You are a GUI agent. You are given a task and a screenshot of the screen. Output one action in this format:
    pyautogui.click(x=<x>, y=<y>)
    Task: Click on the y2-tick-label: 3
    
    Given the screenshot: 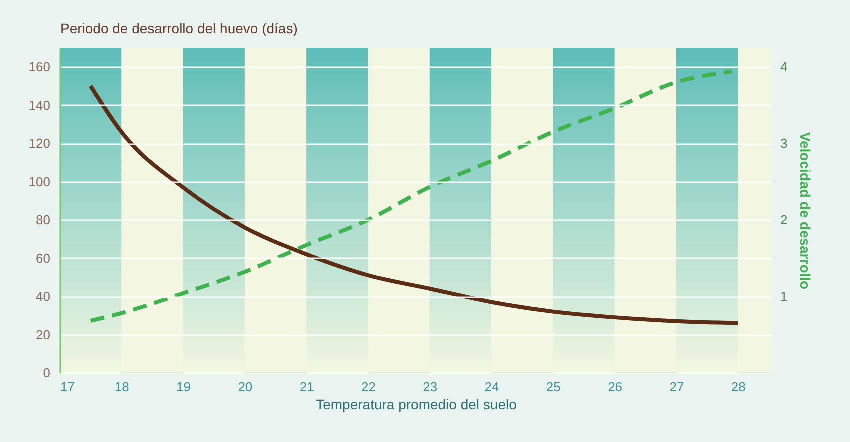 What is the action you would take?
    pyautogui.click(x=784, y=144)
    